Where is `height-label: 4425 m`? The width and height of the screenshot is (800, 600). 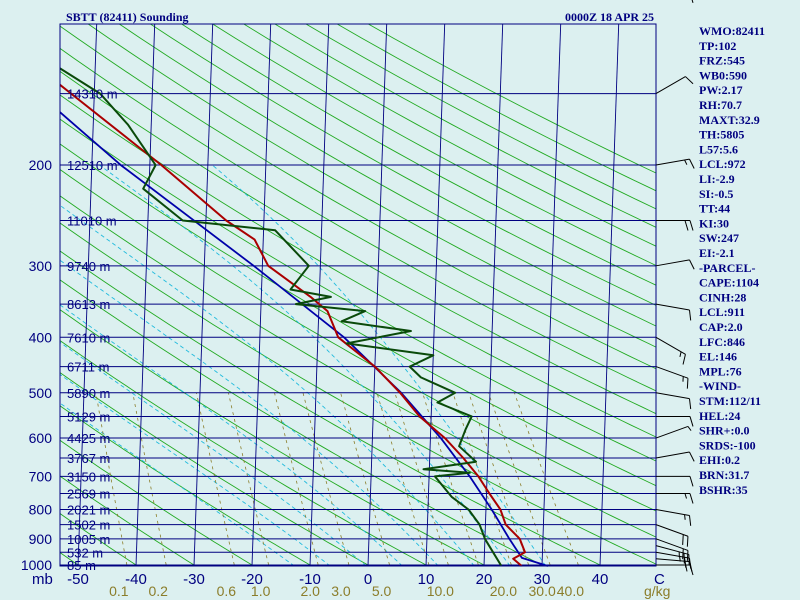 height-label: 4425 m is located at coordinates (88, 438).